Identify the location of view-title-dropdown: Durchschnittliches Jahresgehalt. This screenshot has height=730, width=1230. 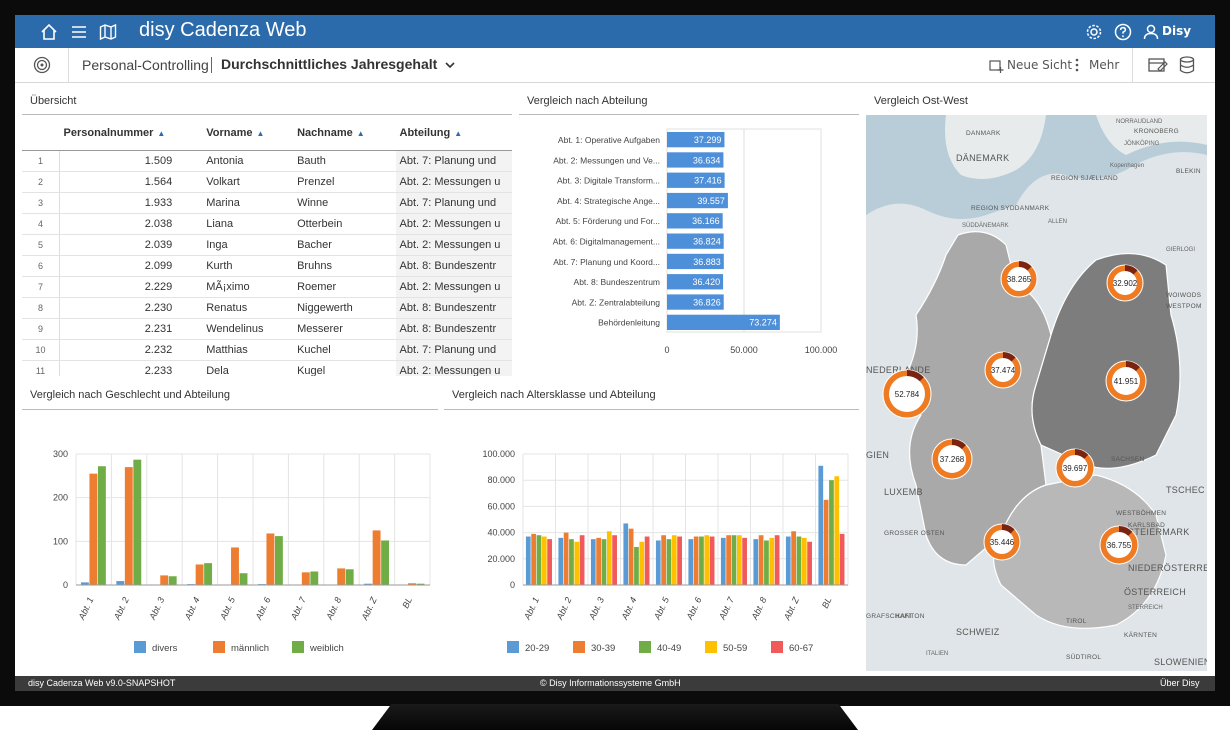
(338, 64).